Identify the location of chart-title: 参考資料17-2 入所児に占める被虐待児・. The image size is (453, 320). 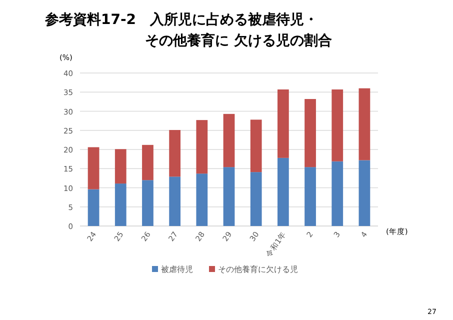
(181, 19).